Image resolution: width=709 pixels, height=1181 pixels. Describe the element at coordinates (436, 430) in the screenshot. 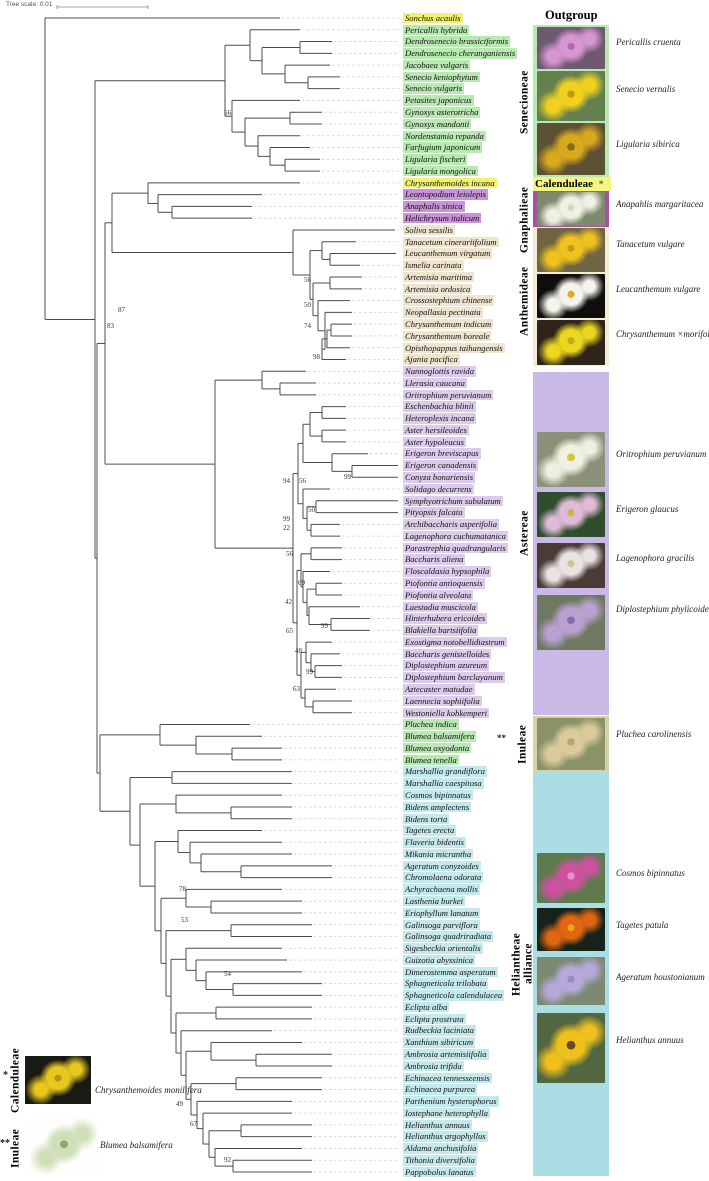

I see `taxon-label: Aster hersileoides` at that location.